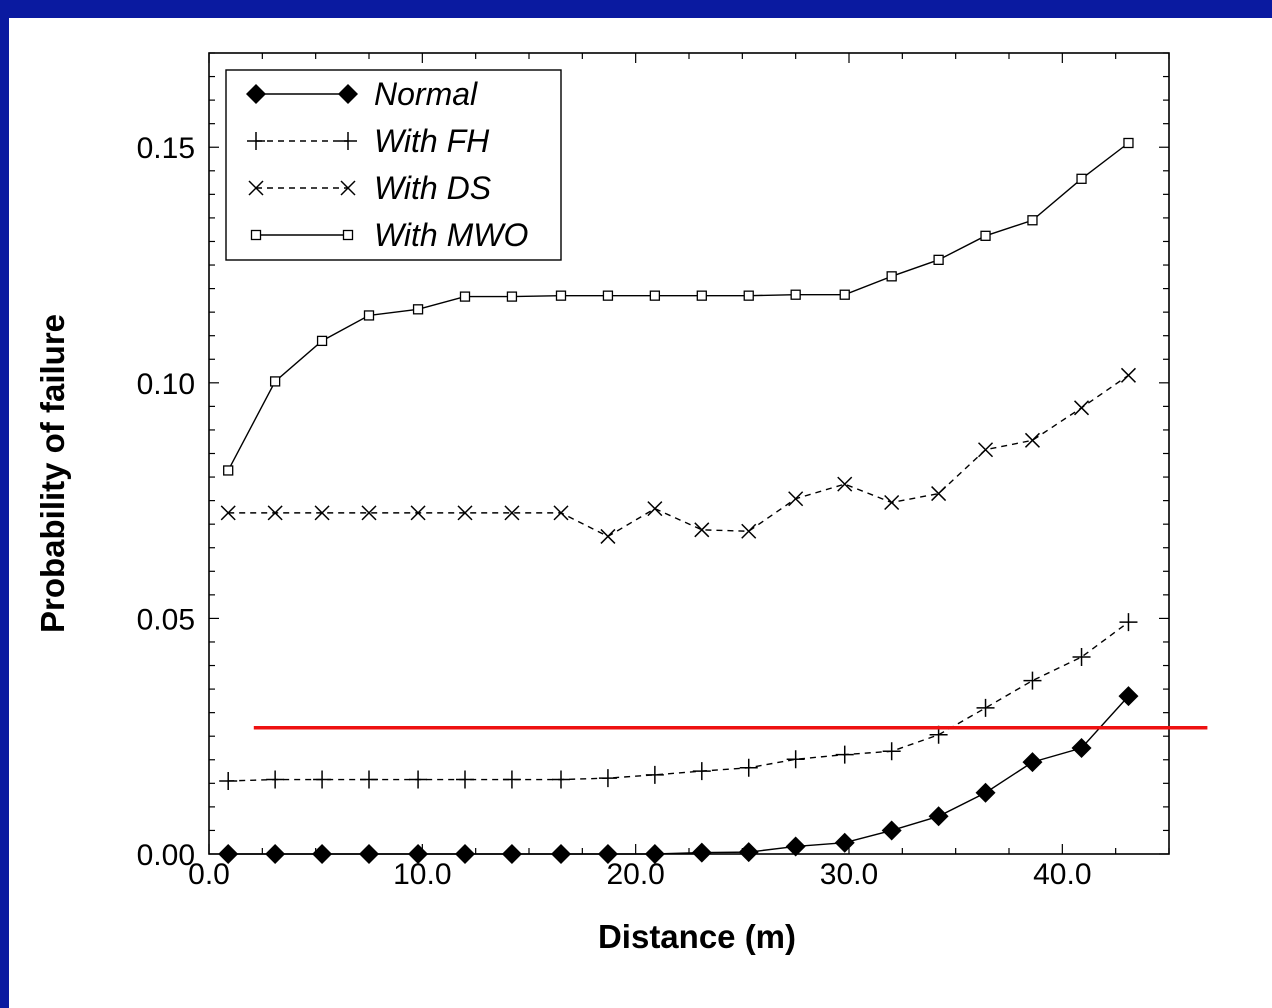 This screenshot has height=1008, width=1272. Describe the element at coordinates (432, 188) in the screenshot. I see `legend-label-with-ds: With DS` at that location.